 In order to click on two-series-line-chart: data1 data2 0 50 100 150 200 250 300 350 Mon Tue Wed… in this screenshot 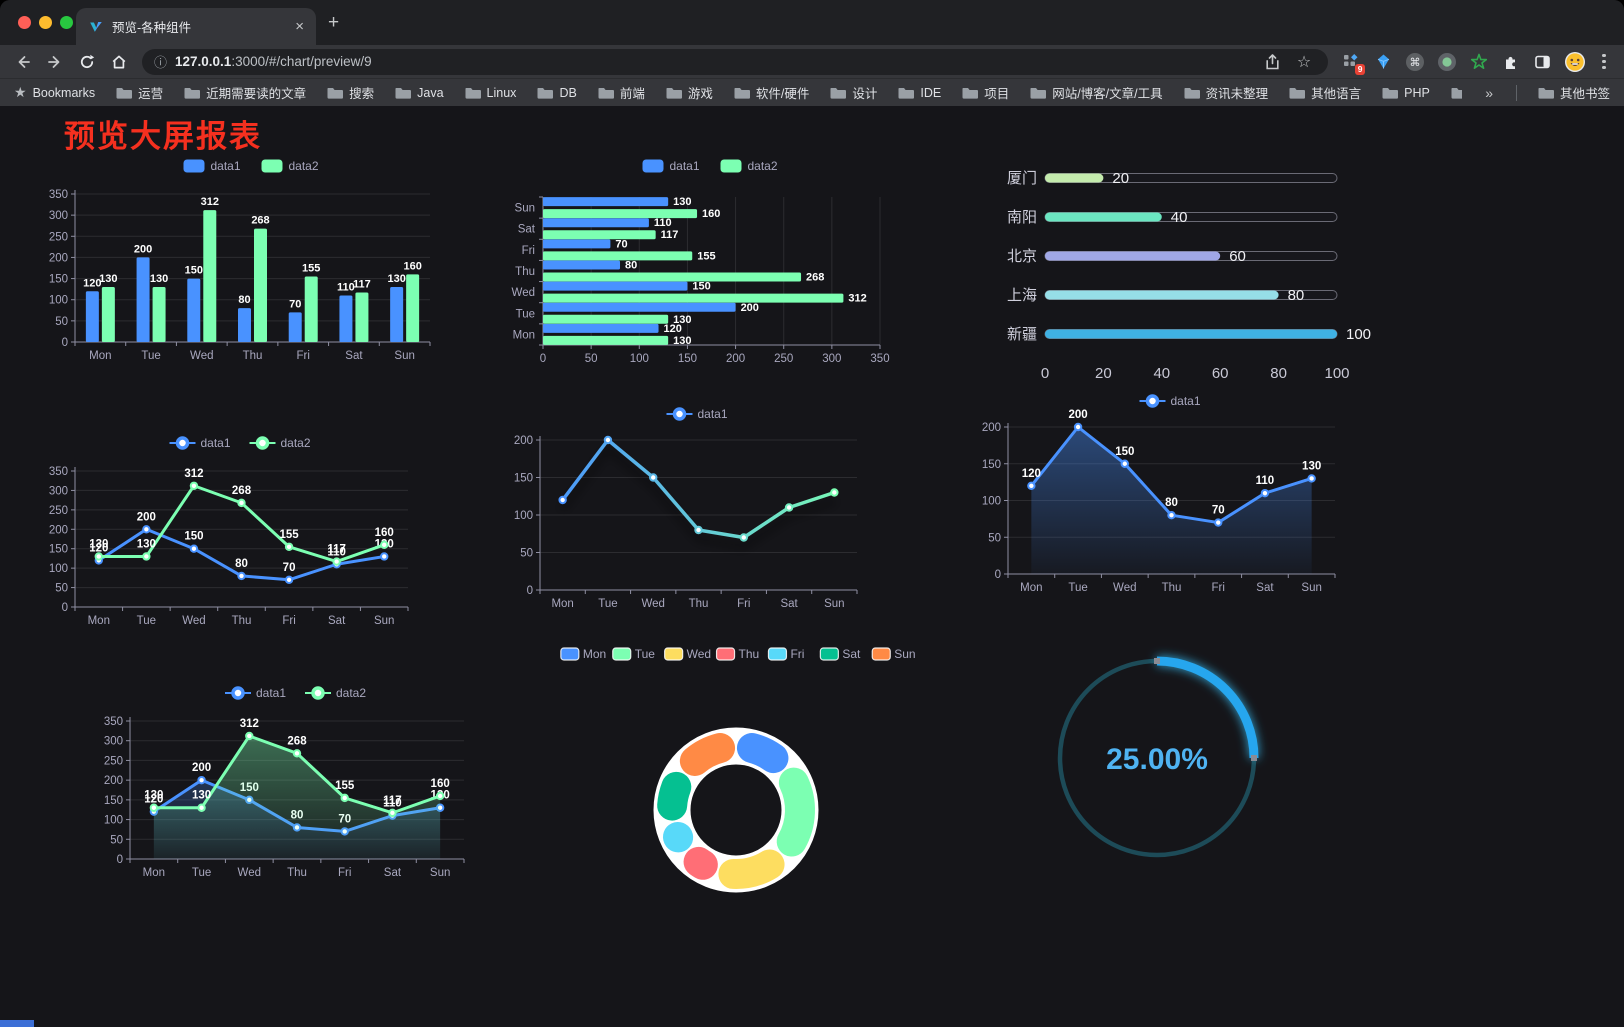, I will do `click(235, 536)`.